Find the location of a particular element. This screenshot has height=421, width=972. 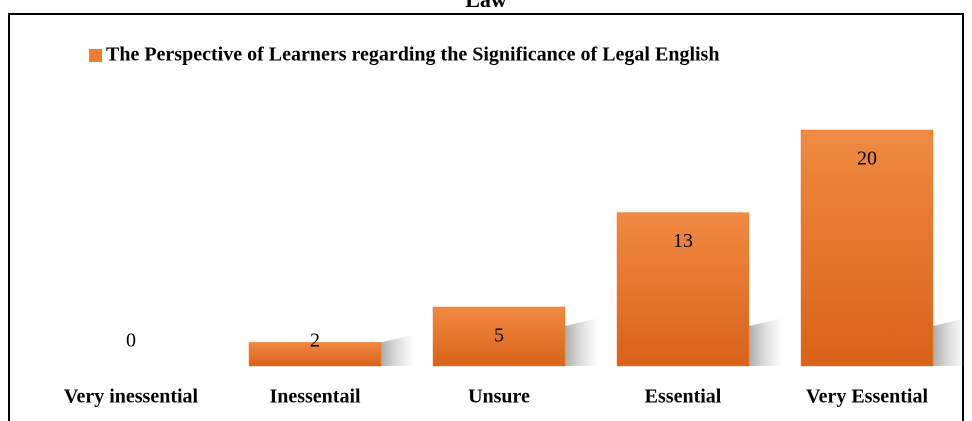

value-label: 20 is located at coordinates (867, 159).